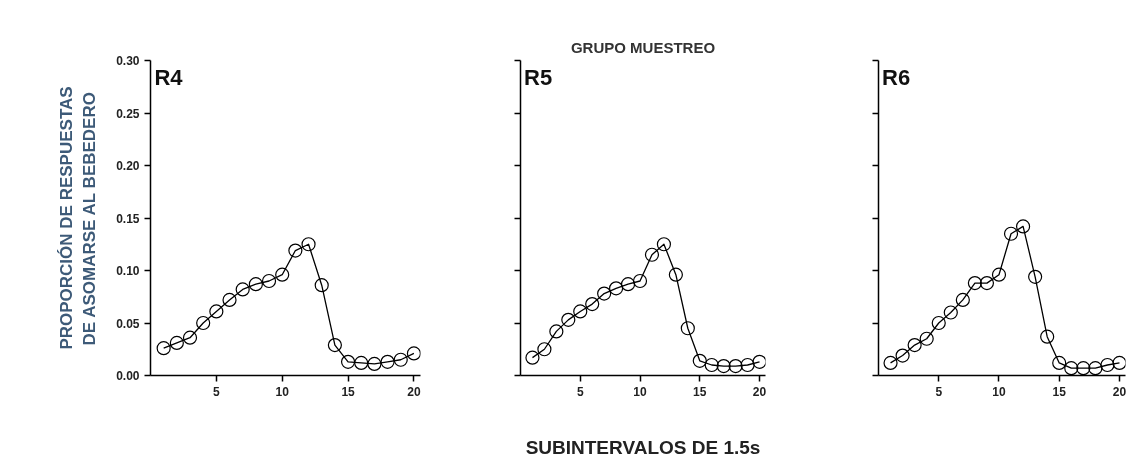 This screenshot has width=1137, height=470. Describe the element at coordinates (78, 218) in the screenshot. I see `y-axis-title: PROPORCIÓN DE RESPUESTAS DE ASOMARSE AL BEBEDERO` at that location.